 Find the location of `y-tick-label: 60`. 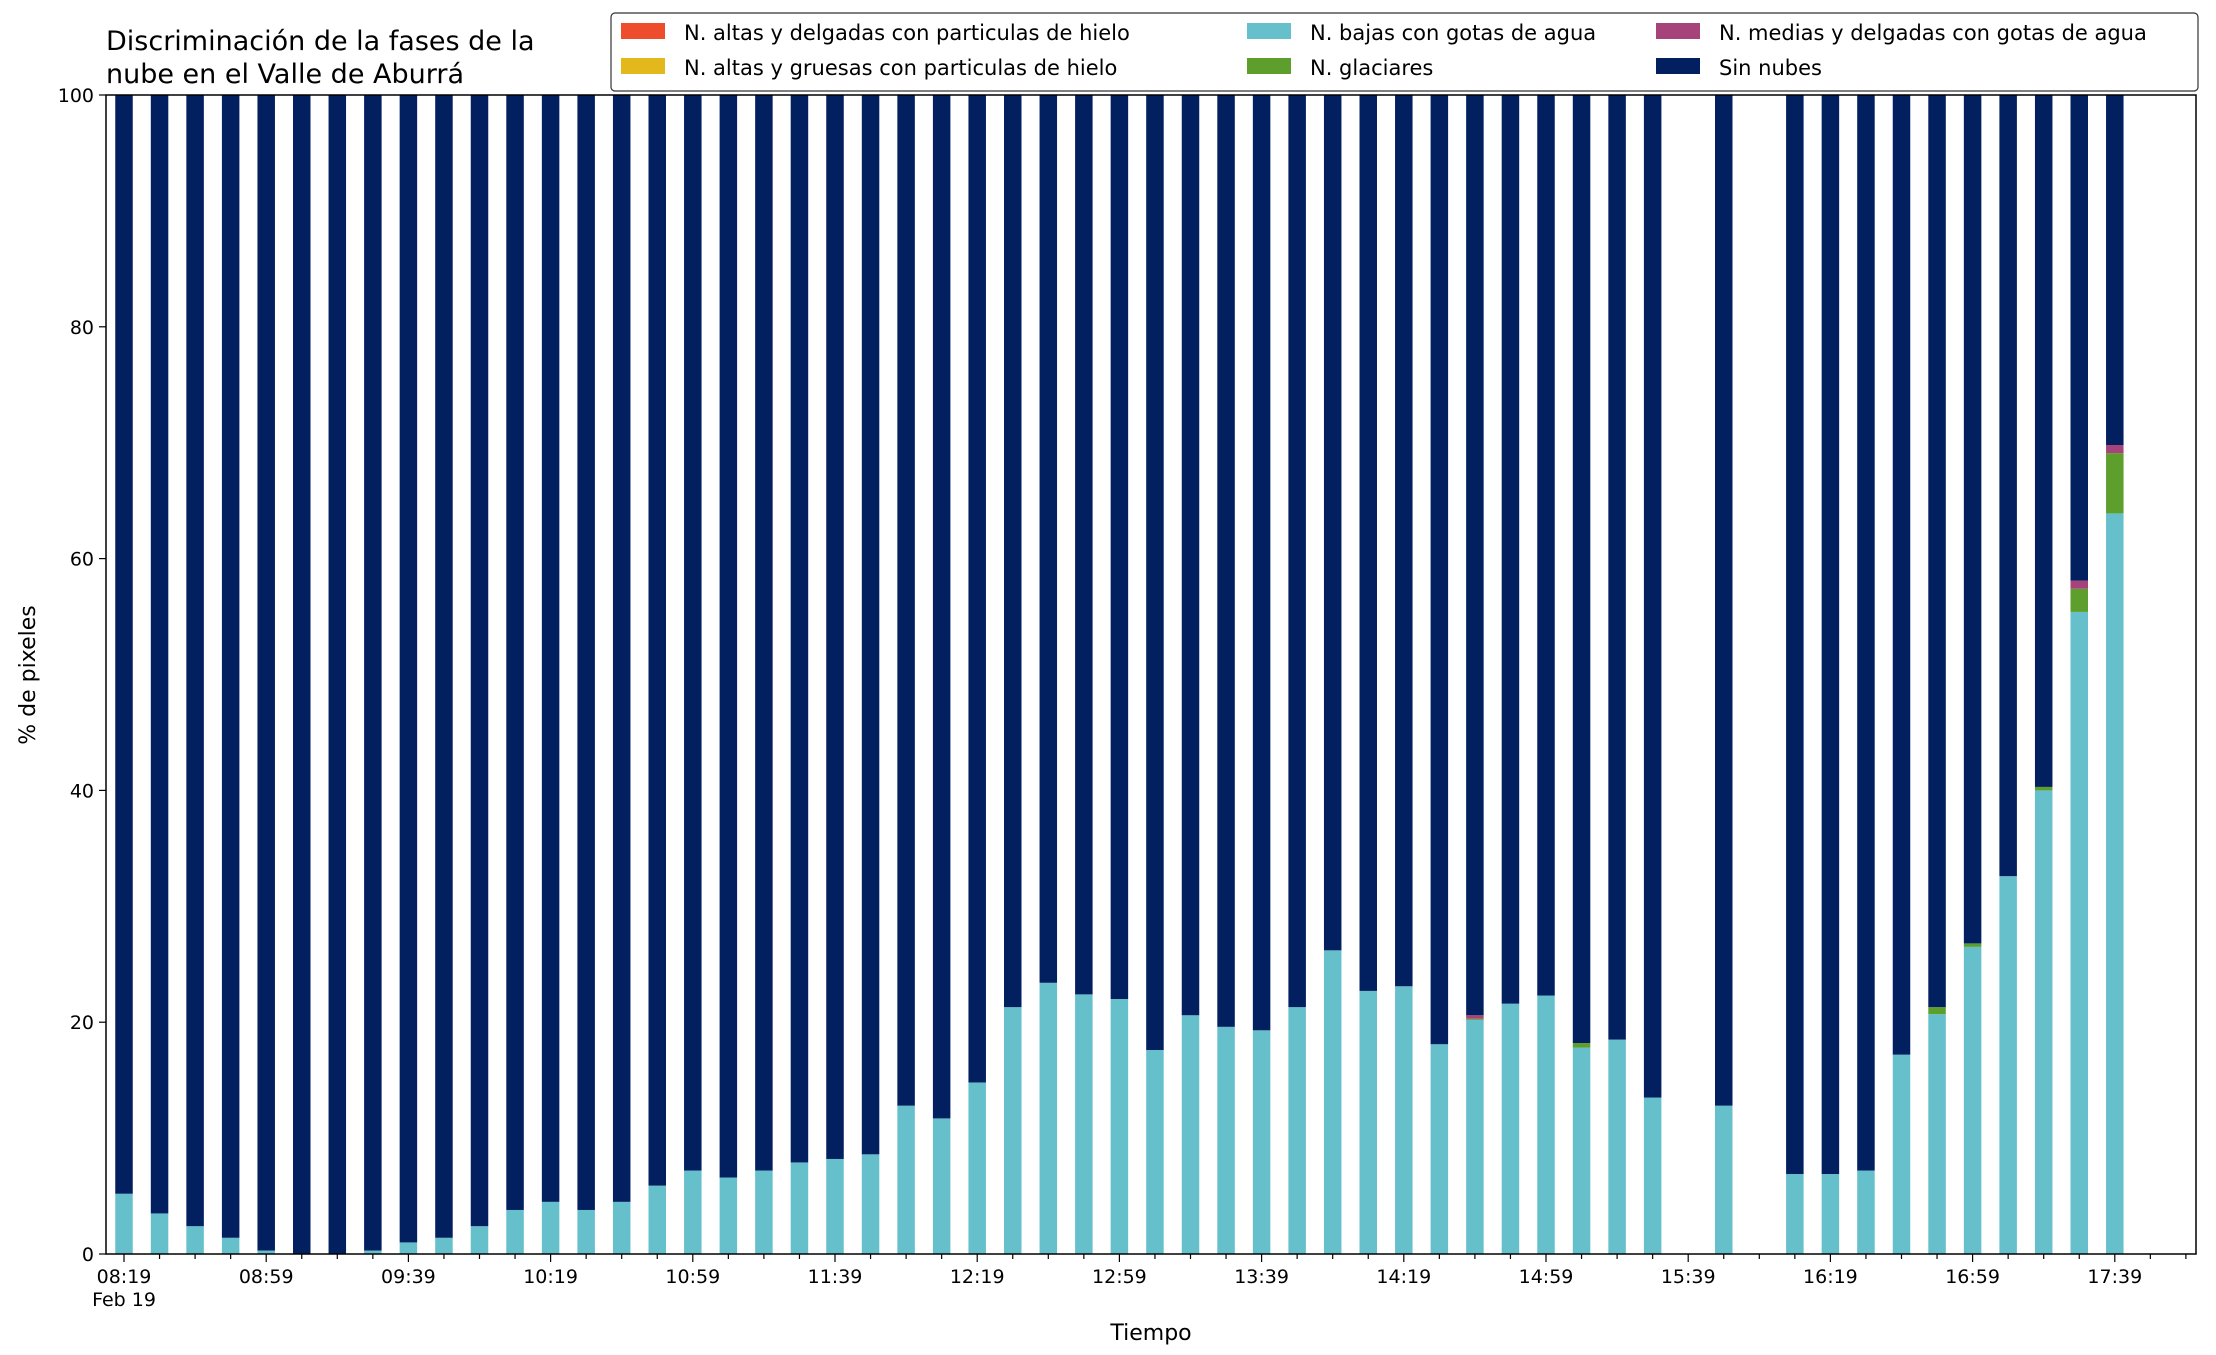

y-tick-label: 60 is located at coordinates (82, 560).